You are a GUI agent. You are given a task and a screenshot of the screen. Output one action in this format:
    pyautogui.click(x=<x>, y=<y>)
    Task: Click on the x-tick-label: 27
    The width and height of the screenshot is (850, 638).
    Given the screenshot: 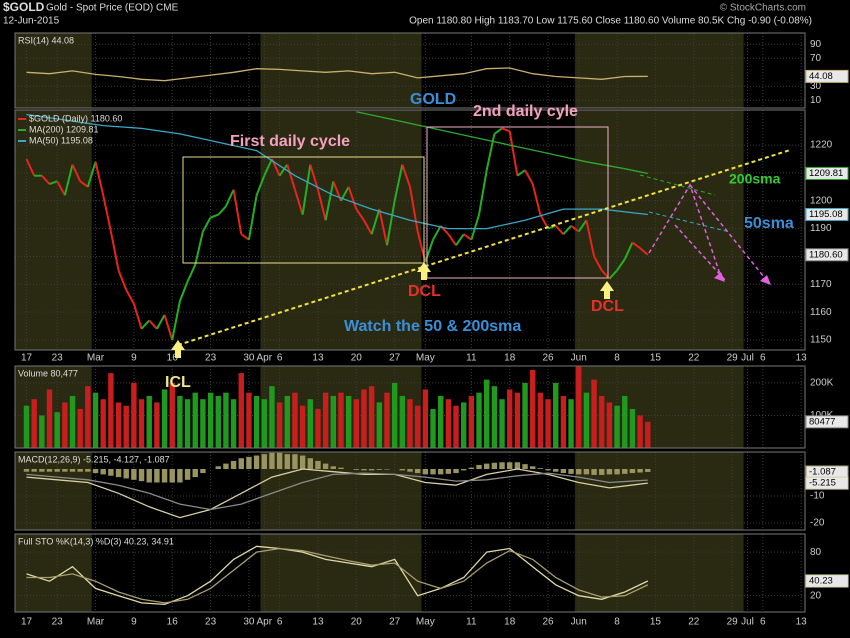 What is the action you would take?
    pyautogui.click(x=395, y=622)
    